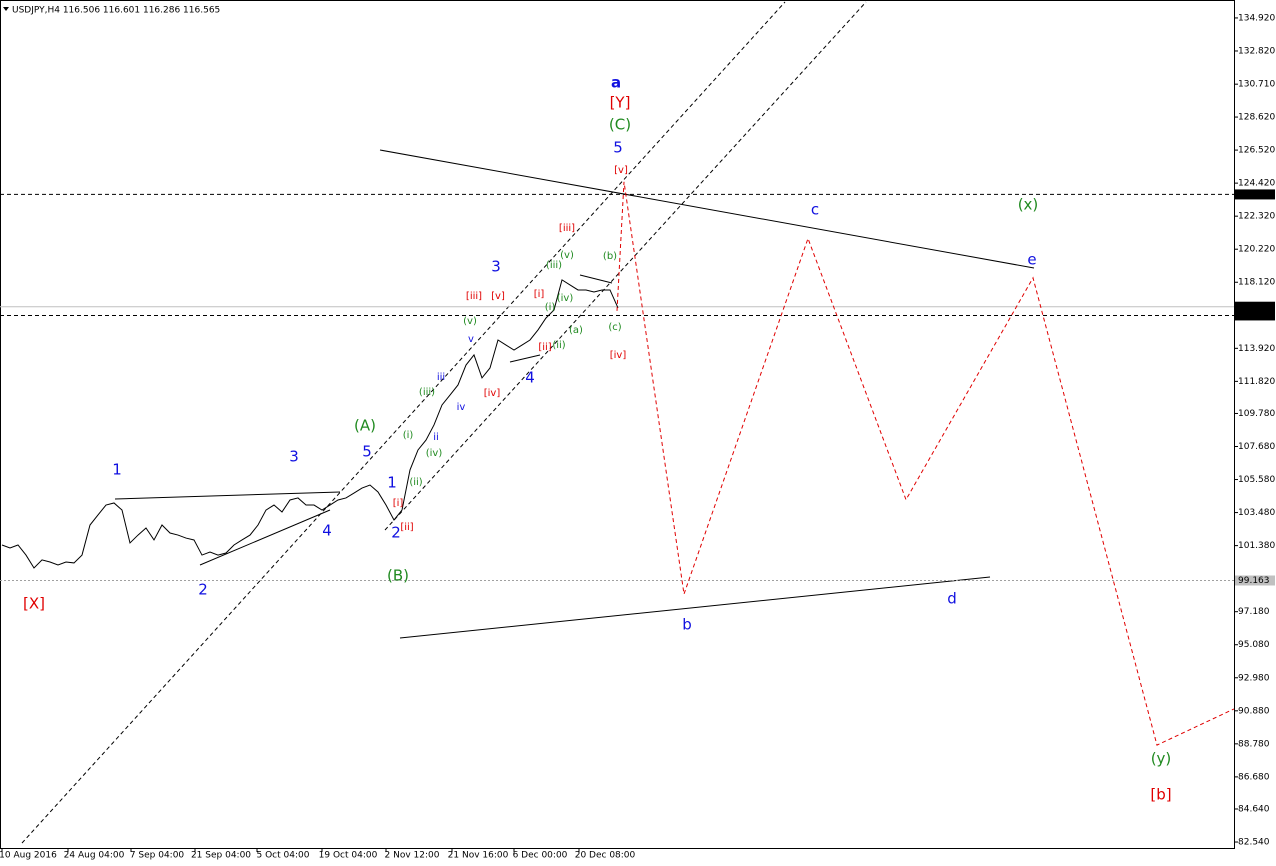 This screenshot has width=1276, height=866. What do you see at coordinates (1256, 250) in the screenshot?
I see `y-tick-label: 120.220` at bounding box center [1256, 250].